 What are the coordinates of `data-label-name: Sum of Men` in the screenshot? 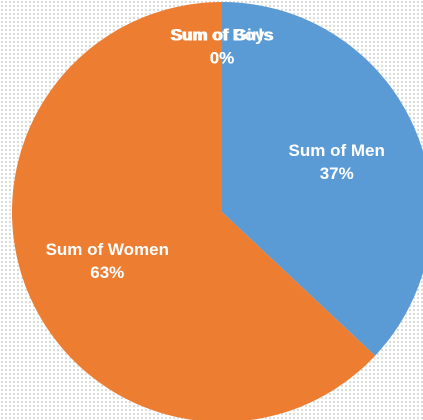 It's located at (337, 150).